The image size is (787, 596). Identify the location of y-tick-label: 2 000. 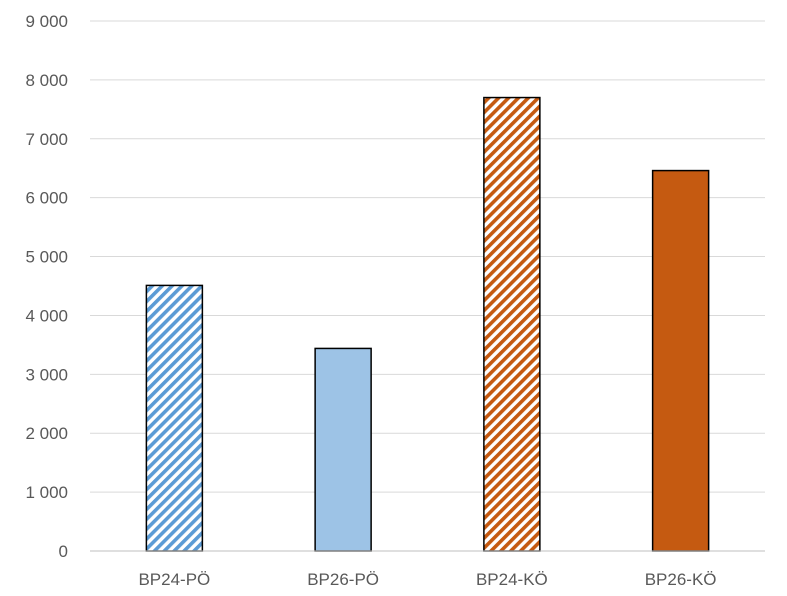
(46, 433).